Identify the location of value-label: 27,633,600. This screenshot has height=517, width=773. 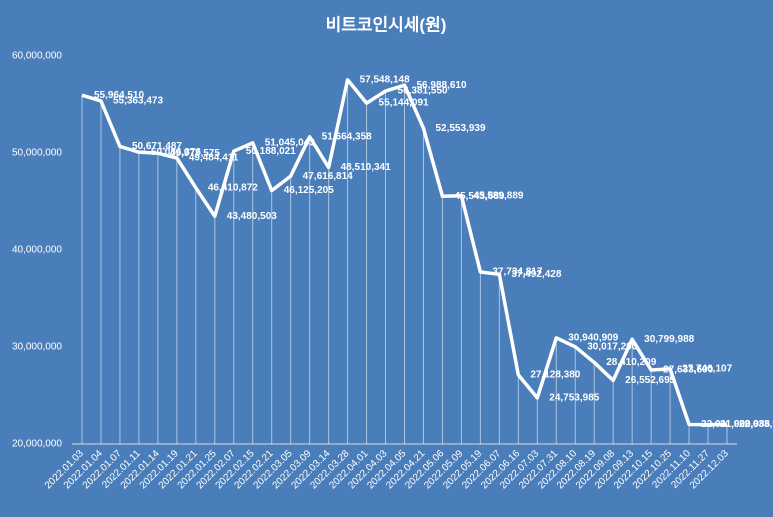
(688, 370).